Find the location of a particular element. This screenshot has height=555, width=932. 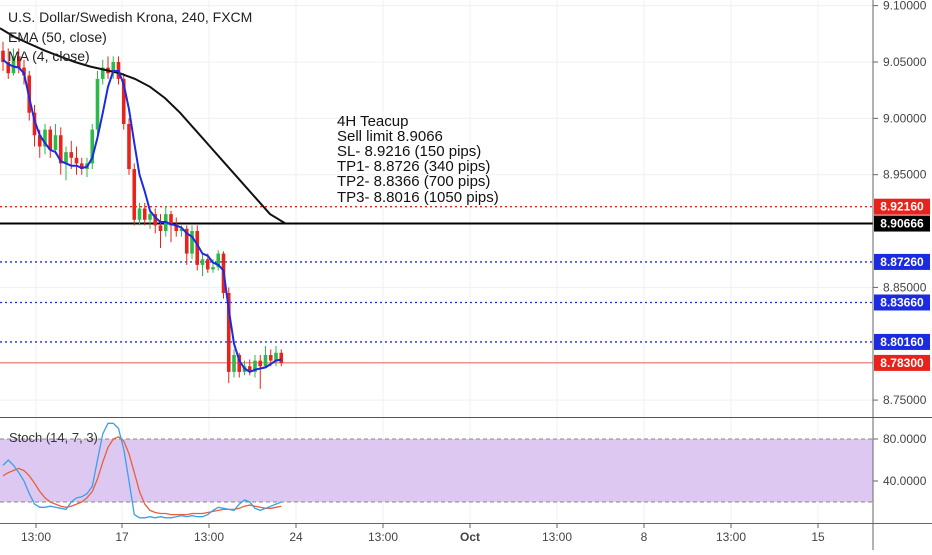

stoch-lines is located at coordinates (142, 470).